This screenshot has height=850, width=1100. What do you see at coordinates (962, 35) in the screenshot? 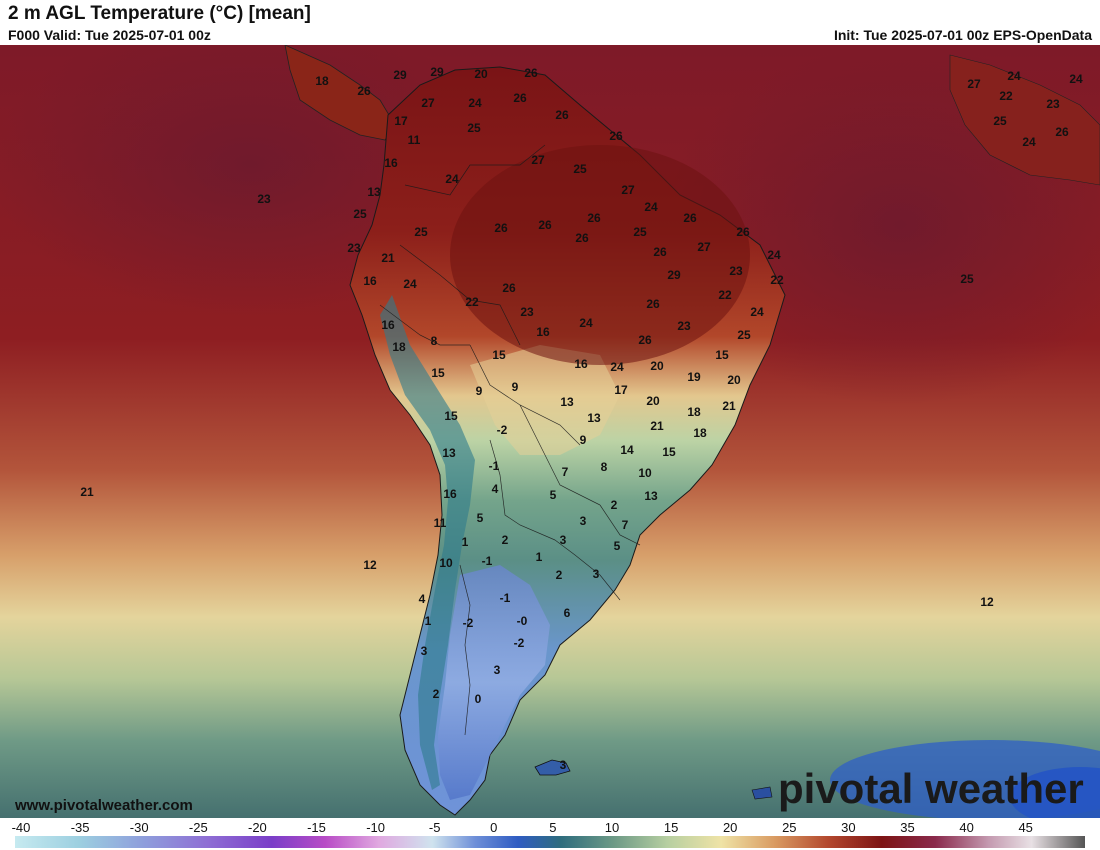
I see `init-time: Init: Tue 2025-07-01 00z EPS-OpenData` at bounding box center [962, 35].